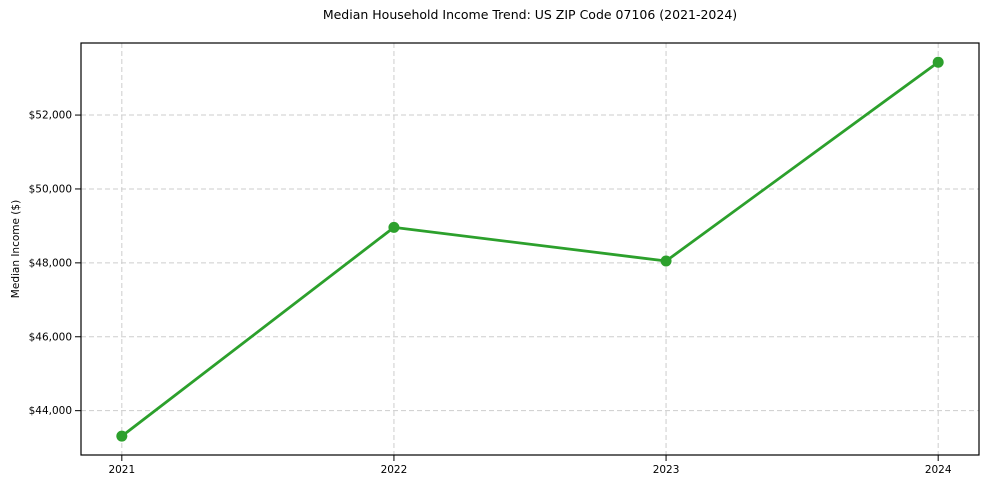 This screenshot has height=490, width=989. I want to click on y-axis-label: Median Income ($), so click(16, 249).